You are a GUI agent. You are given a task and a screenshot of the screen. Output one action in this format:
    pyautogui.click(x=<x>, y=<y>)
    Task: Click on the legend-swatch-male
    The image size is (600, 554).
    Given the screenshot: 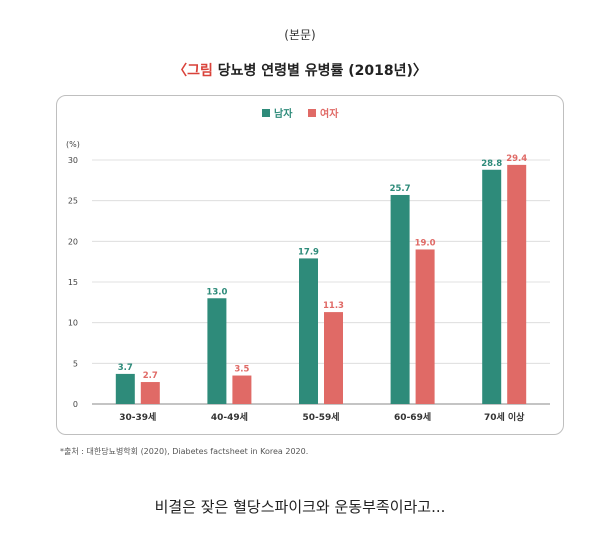 What is the action you would take?
    pyautogui.click(x=266, y=113)
    